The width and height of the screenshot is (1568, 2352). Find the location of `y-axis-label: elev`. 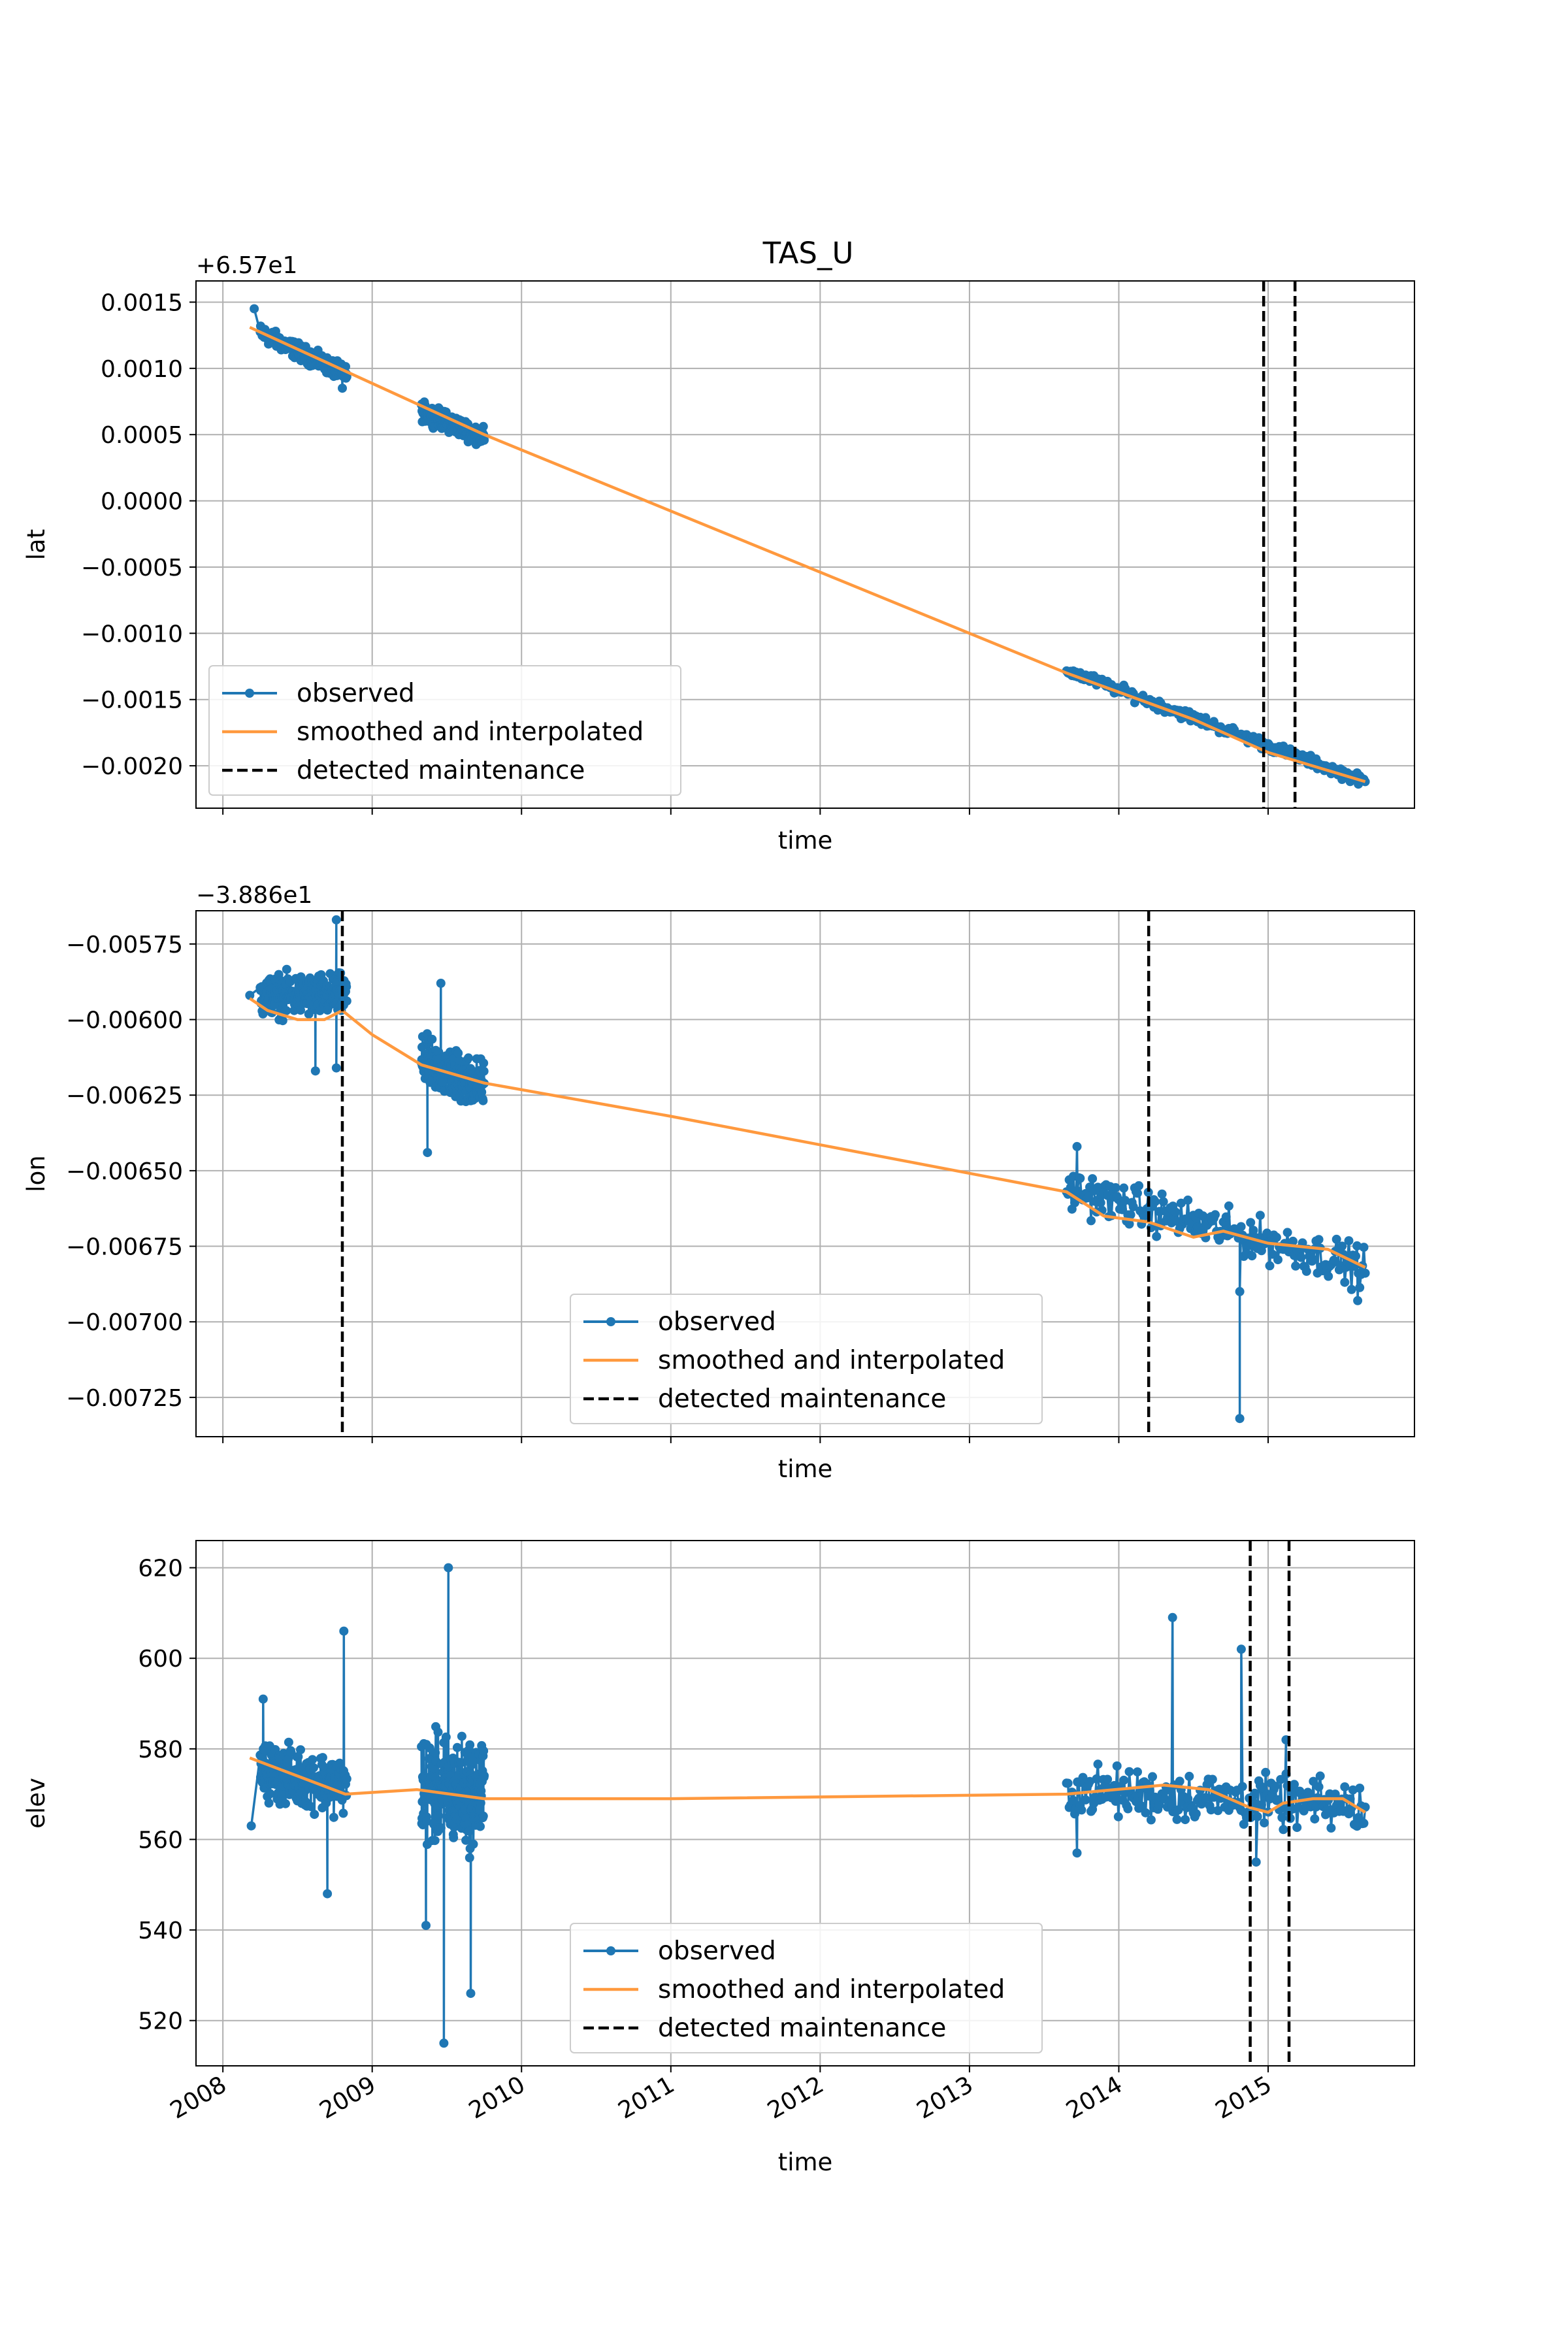

y-axis-label: elev is located at coordinates (36, 1803).